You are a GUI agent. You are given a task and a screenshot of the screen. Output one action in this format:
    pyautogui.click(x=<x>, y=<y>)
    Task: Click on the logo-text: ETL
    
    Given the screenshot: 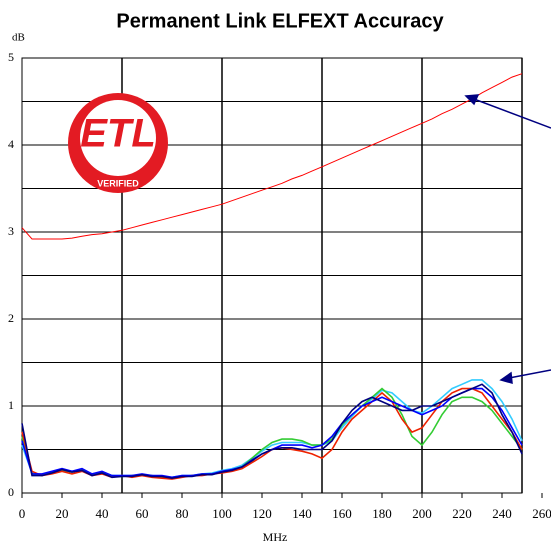 What is the action you would take?
    pyautogui.click(x=118, y=134)
    